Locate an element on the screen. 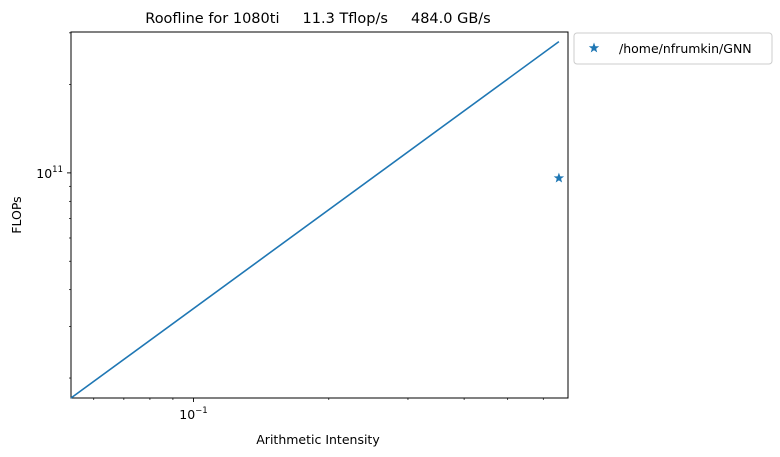 The width and height of the screenshot is (780, 457). x-tick-label: 10−1 is located at coordinates (193, 414).